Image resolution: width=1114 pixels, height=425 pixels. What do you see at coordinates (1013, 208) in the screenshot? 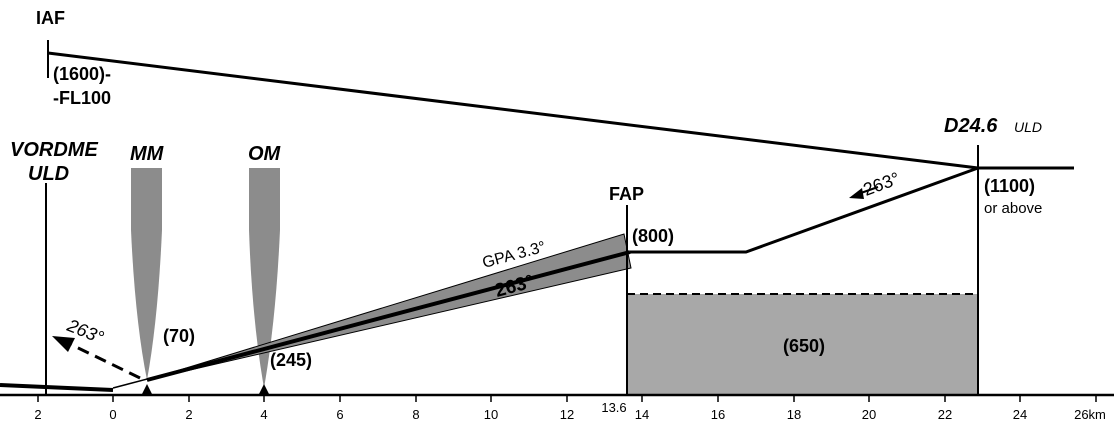
I see `d246-altitude-note: or above` at bounding box center [1013, 208].